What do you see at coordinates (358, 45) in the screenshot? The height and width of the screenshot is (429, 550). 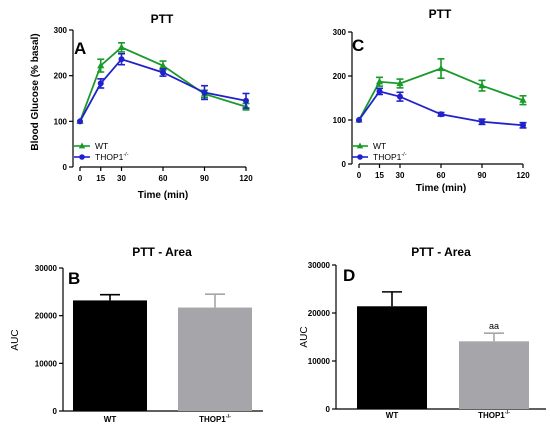 I see `panel-label: C` at bounding box center [358, 45].